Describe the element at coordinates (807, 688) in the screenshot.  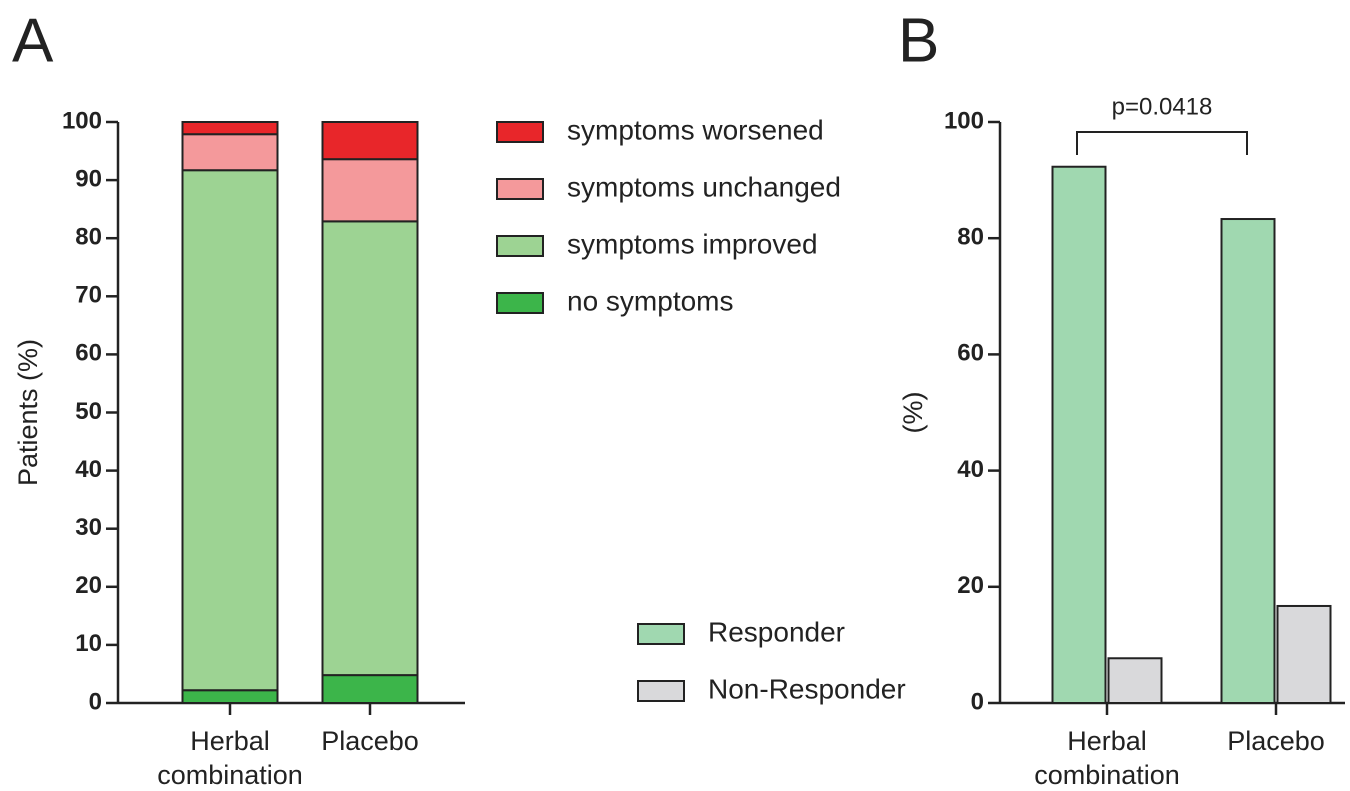
I see `legend-label: Non-Responder` at that location.